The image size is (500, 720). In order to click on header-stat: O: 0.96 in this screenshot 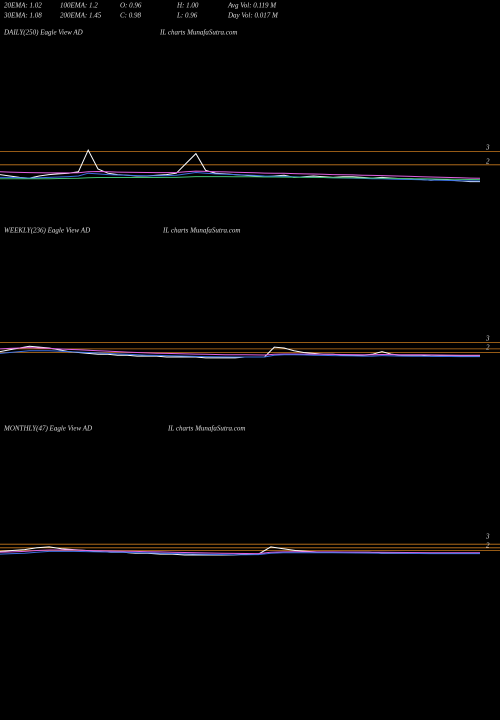, I will do `click(131, 6)`.